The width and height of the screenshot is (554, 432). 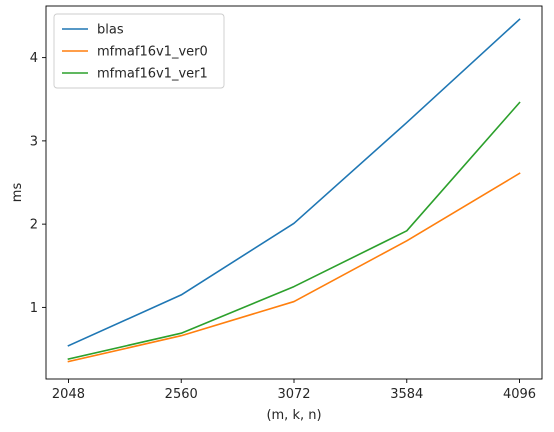 I want to click on x-tick-label: 3584, so click(x=406, y=394).